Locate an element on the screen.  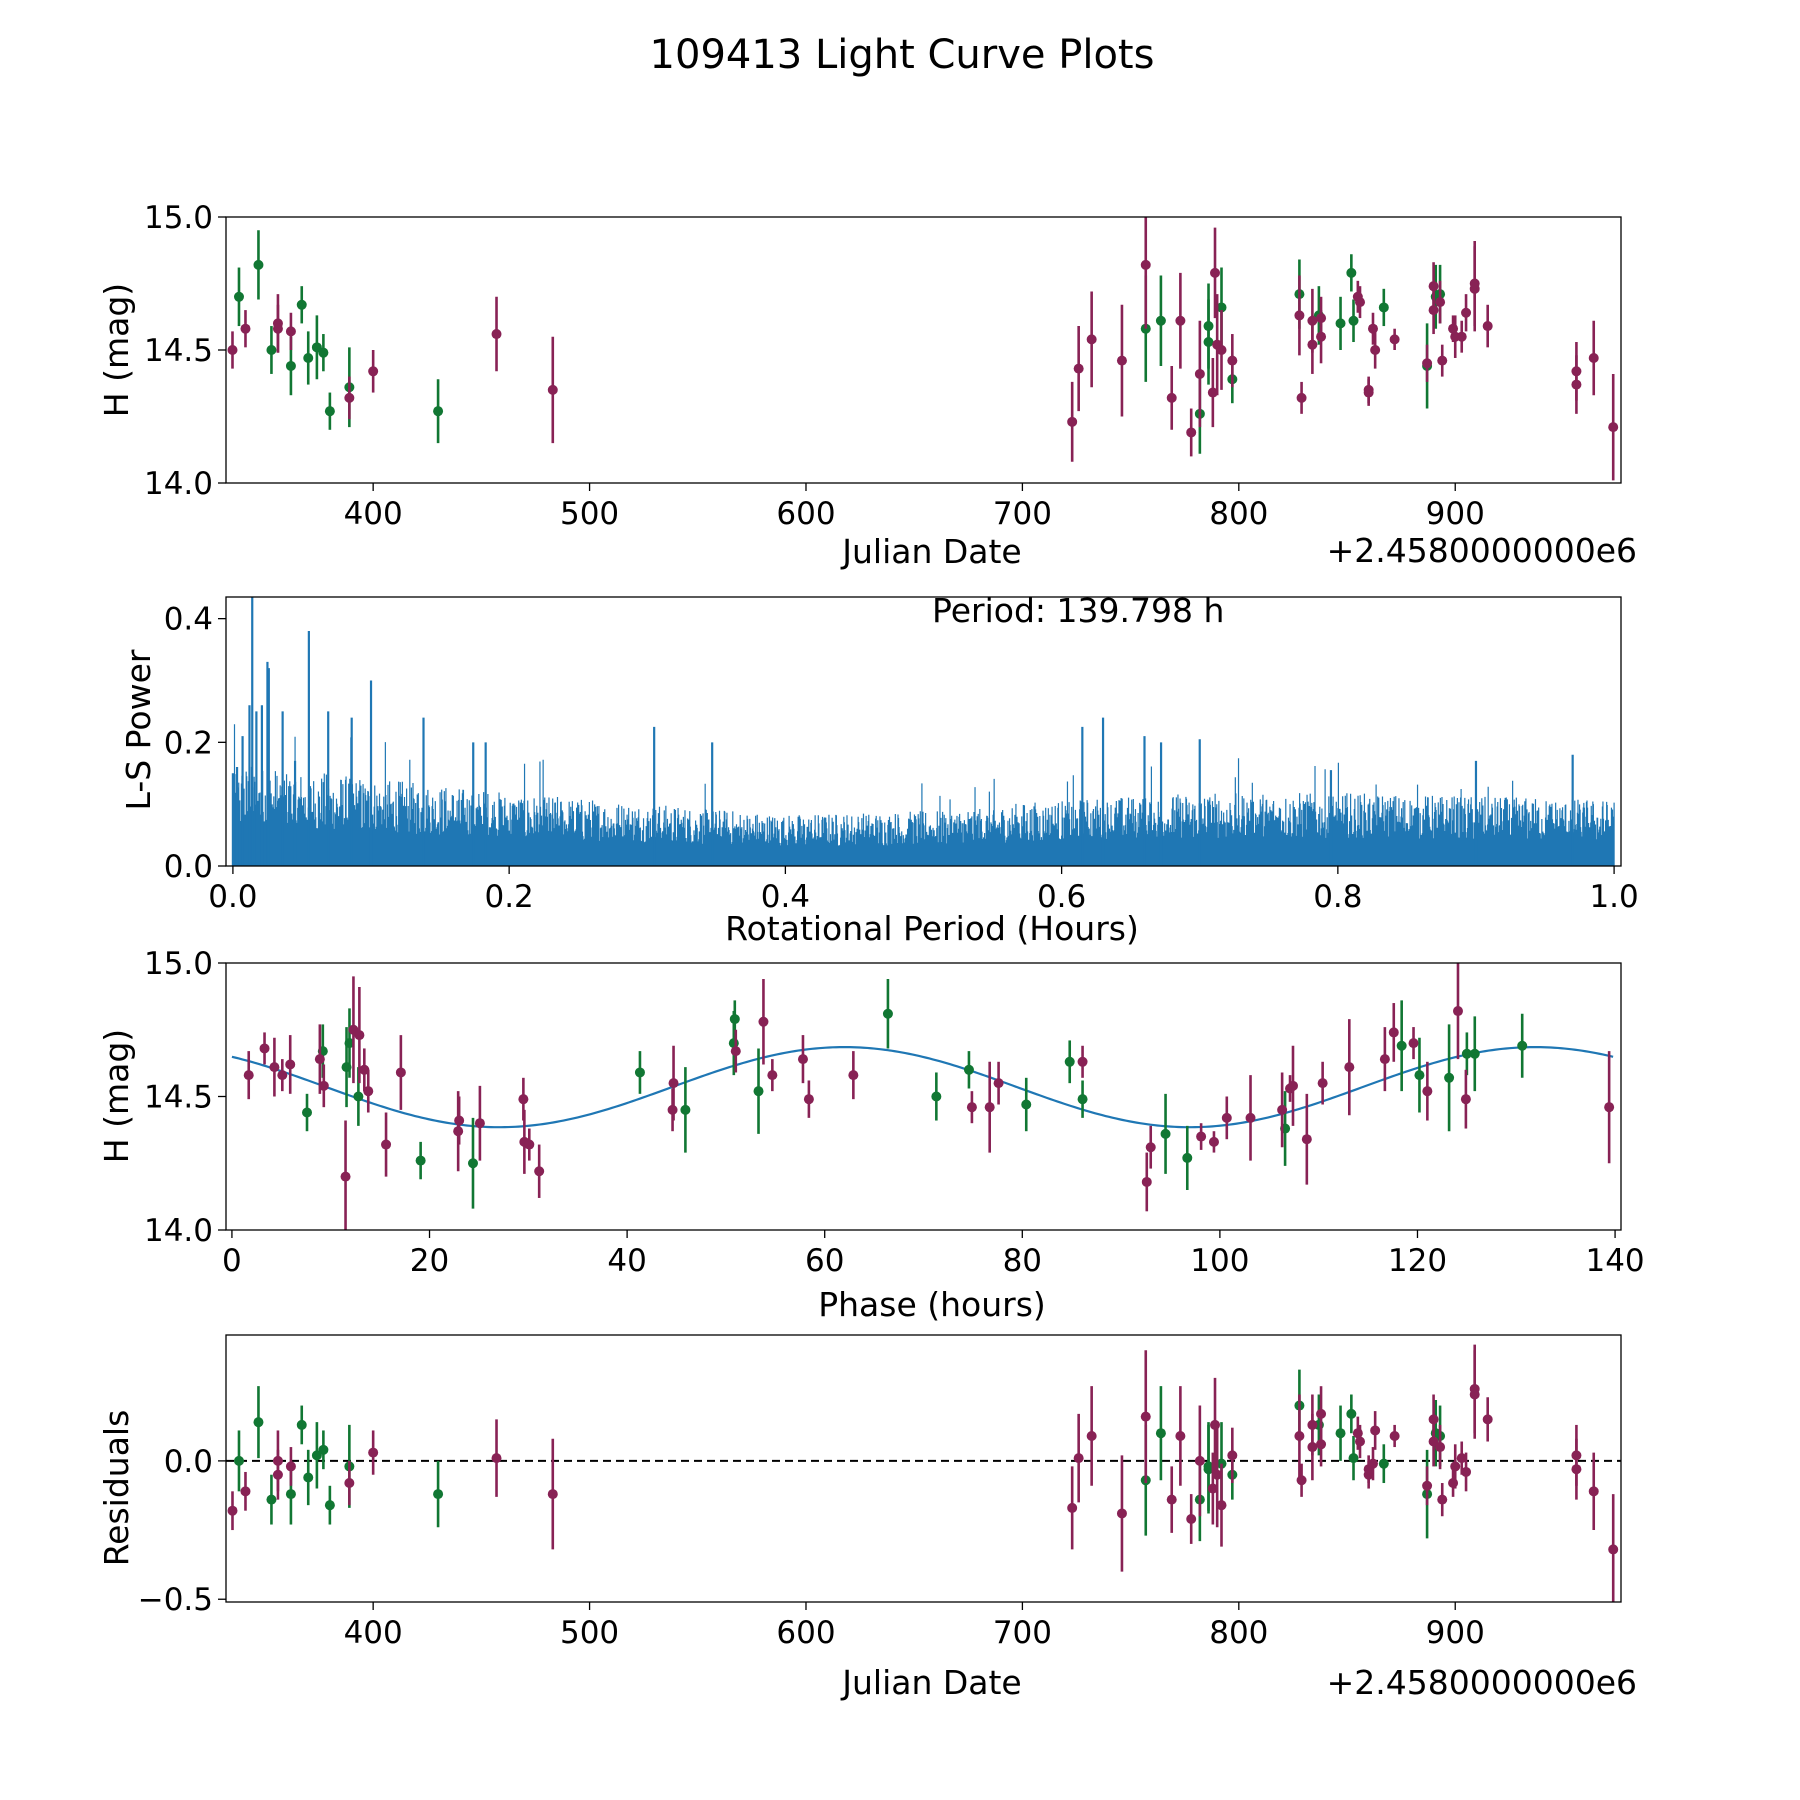
lightcurve-xtick-label: 900 is located at coordinates (1455, 514).